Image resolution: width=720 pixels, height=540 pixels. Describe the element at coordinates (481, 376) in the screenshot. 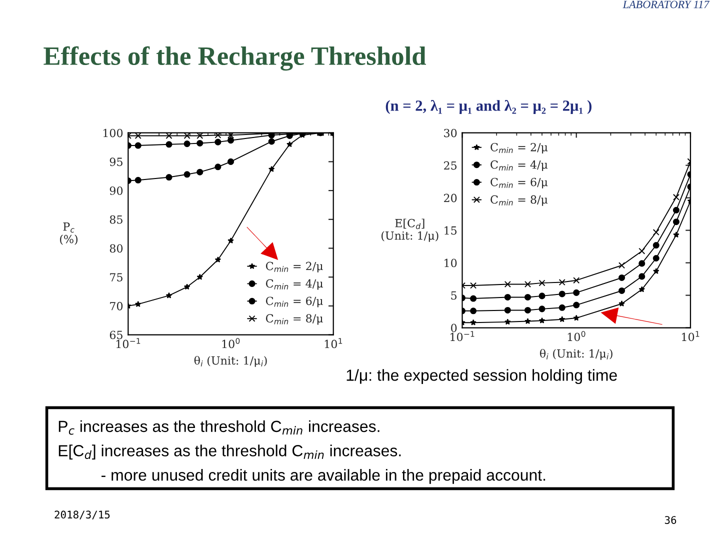

I see `text: 1/μ: the expected session holding time` at that location.